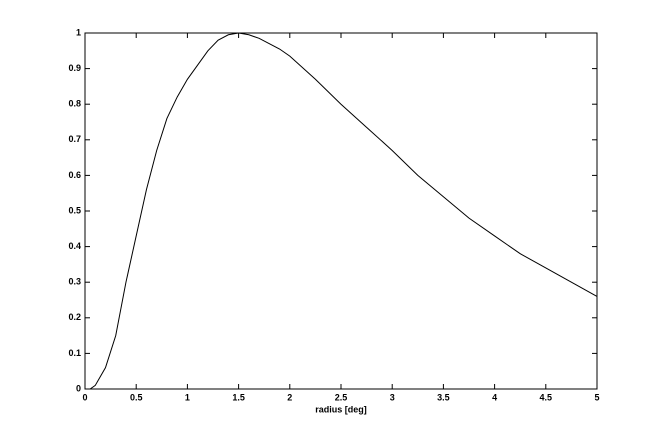 The height and width of the screenshot is (437, 658). Describe the element at coordinates (443, 397) in the screenshot. I see `x-tick-label: 3.5` at that location.